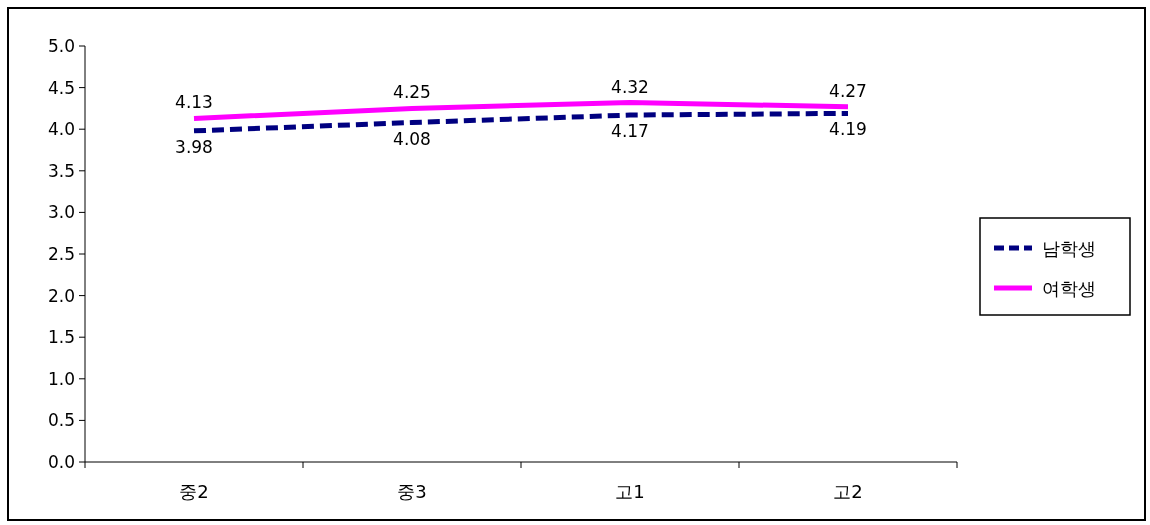  What do you see at coordinates (61, 212) in the screenshot?
I see `y-tick-label: 3.0` at bounding box center [61, 212].